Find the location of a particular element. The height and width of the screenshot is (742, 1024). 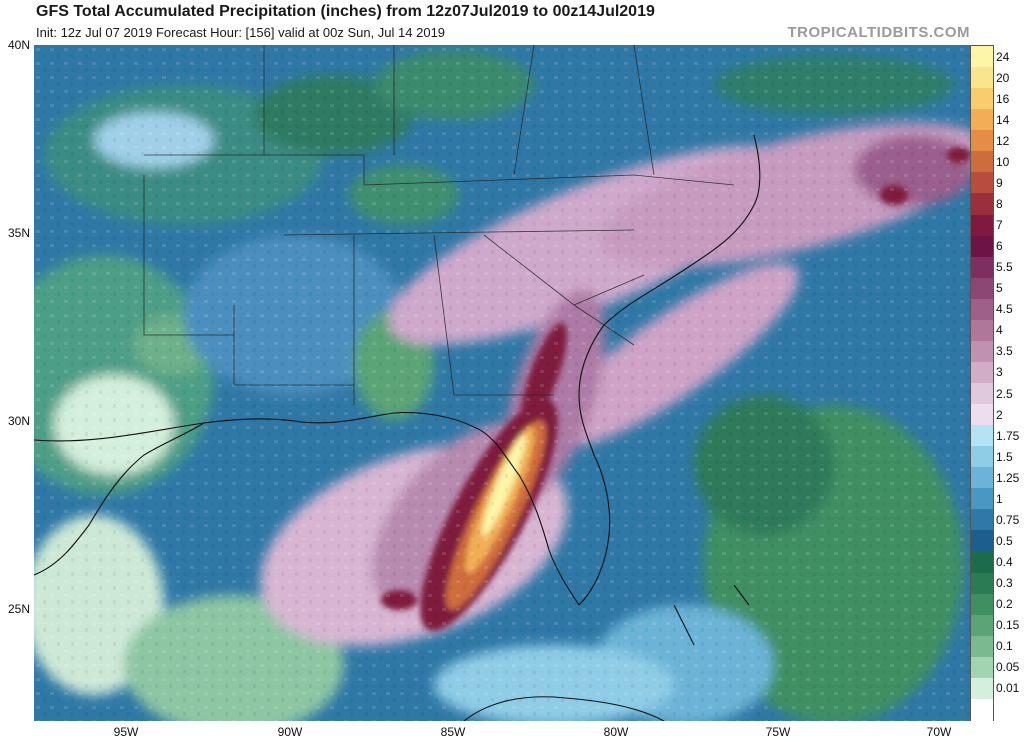

colorbar-tick-label: 8 is located at coordinates (999, 203).